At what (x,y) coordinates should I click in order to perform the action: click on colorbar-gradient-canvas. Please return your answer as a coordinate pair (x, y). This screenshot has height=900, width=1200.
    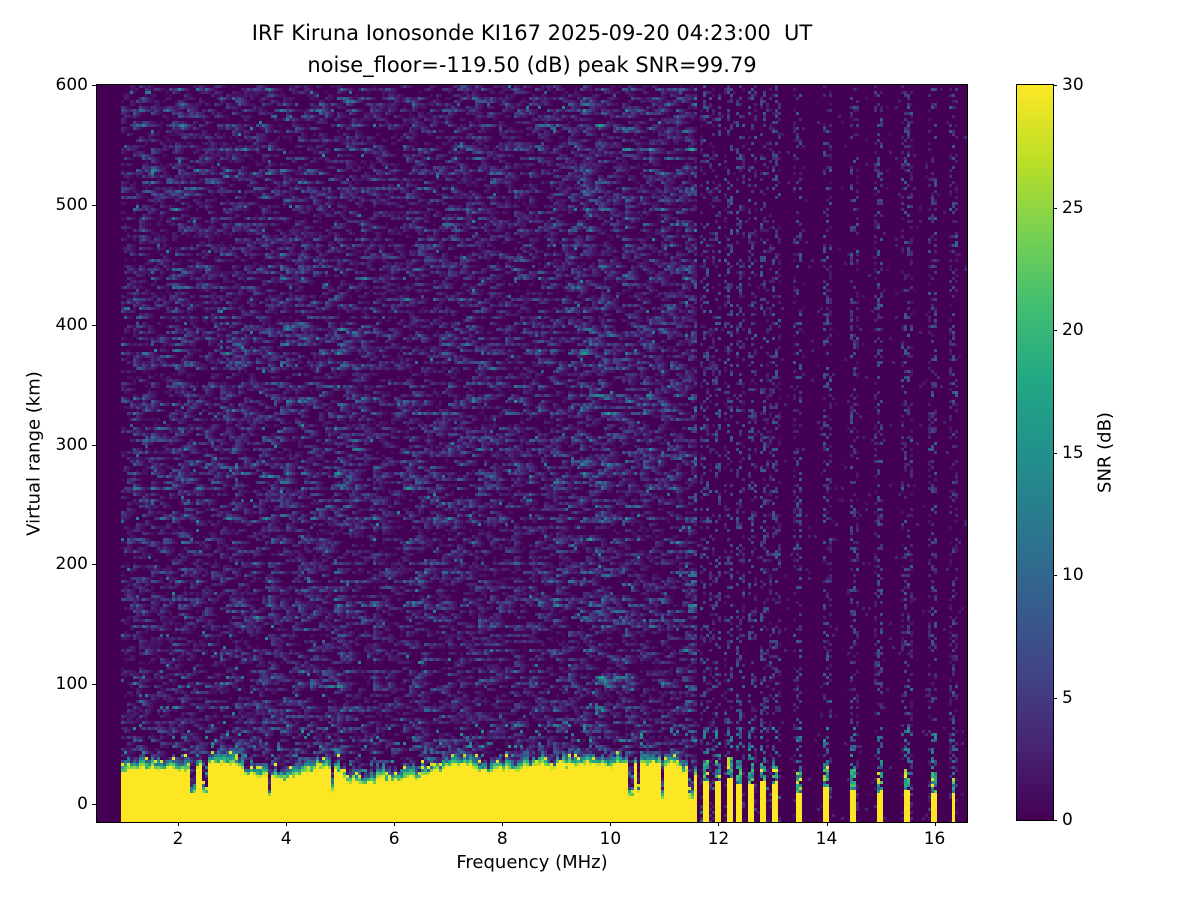
    Looking at the image, I should click on (1035, 452).